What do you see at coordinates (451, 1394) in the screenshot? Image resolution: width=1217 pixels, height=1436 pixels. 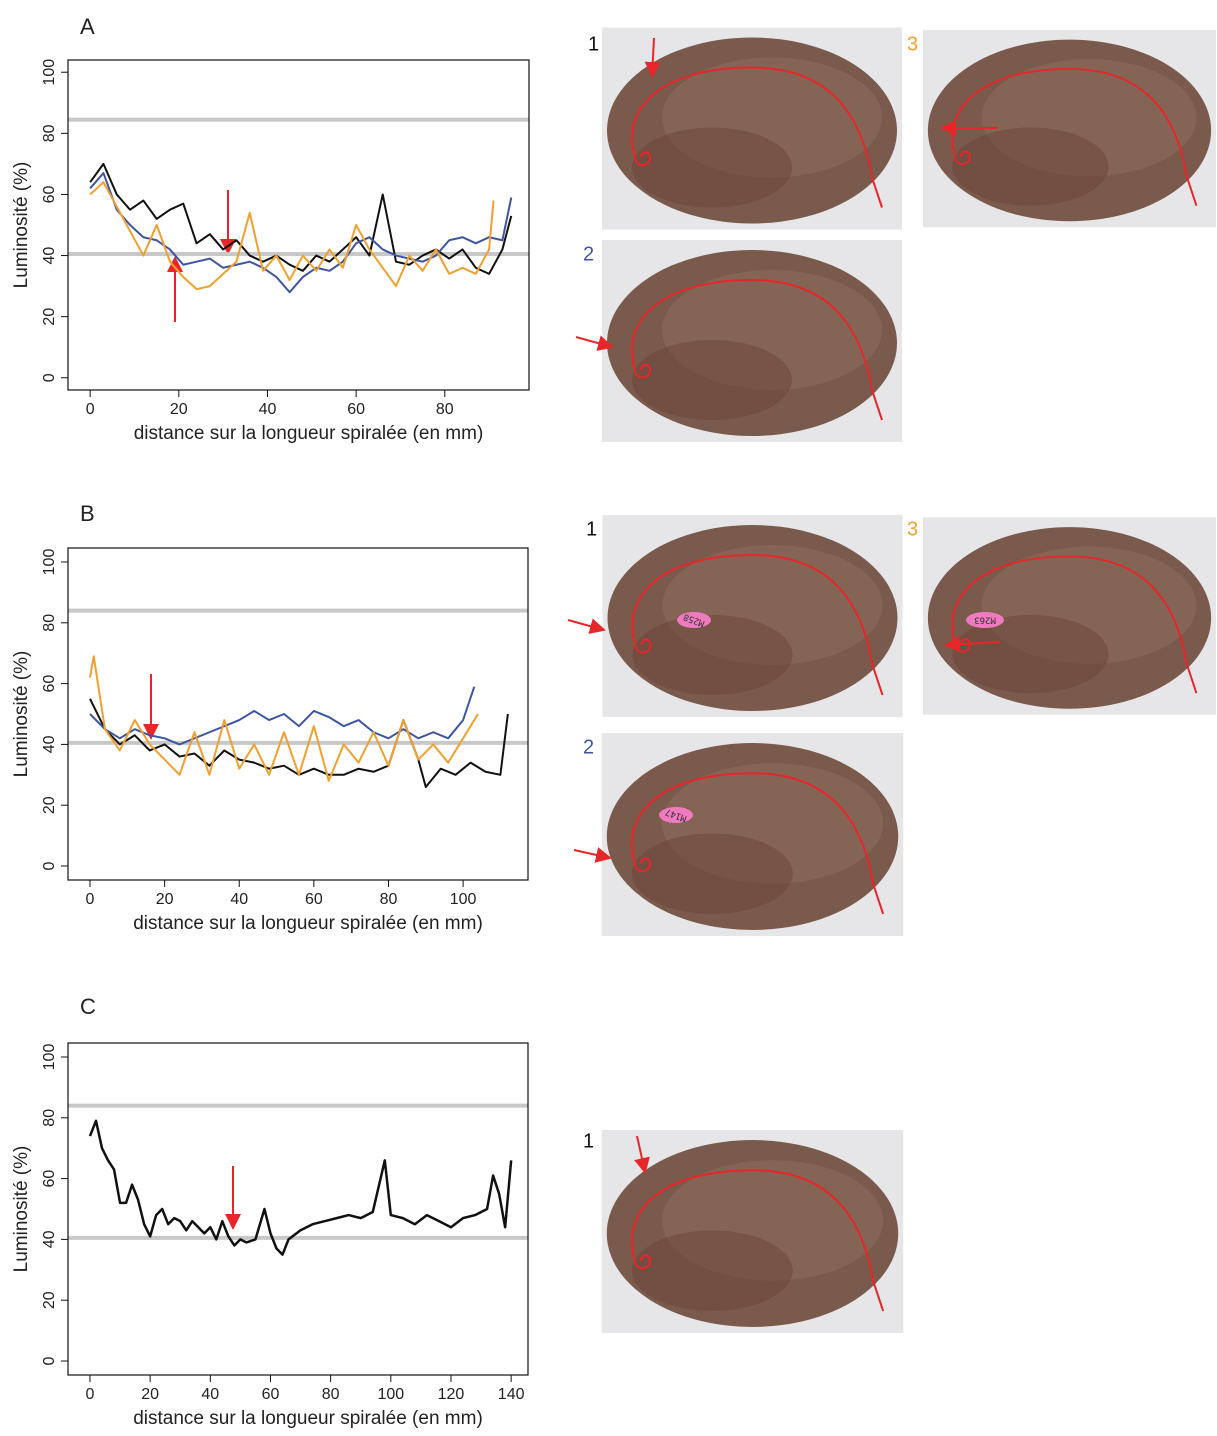 I see `x-tick-label: 120` at bounding box center [451, 1394].